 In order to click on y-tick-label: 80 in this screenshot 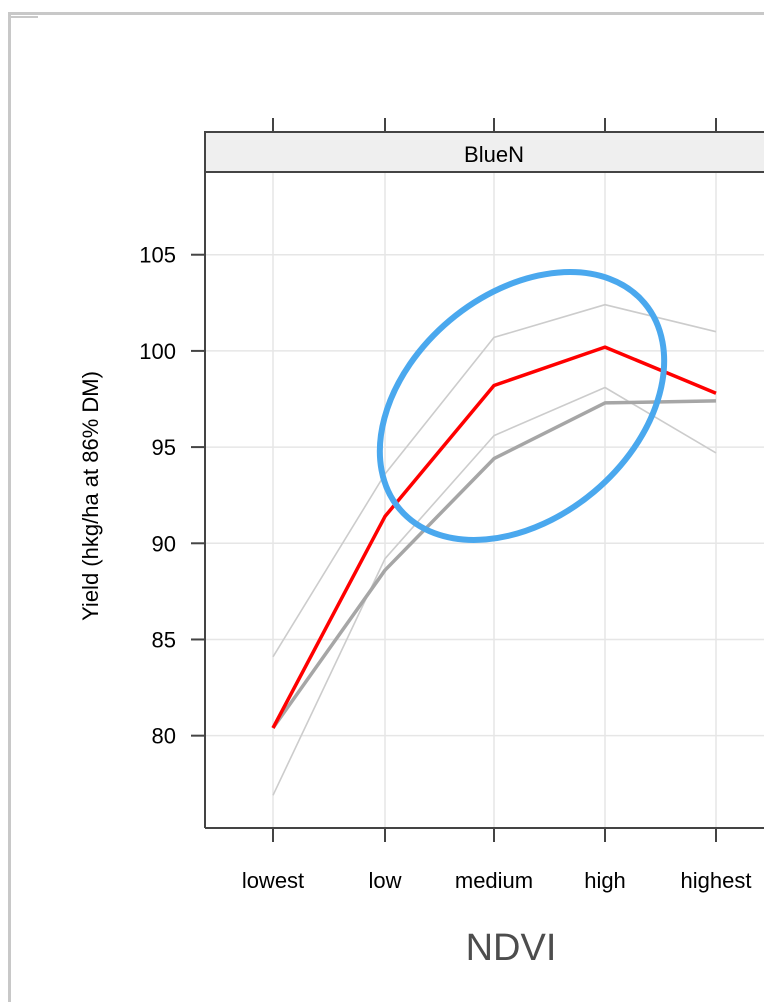, I will do `click(164, 736)`.